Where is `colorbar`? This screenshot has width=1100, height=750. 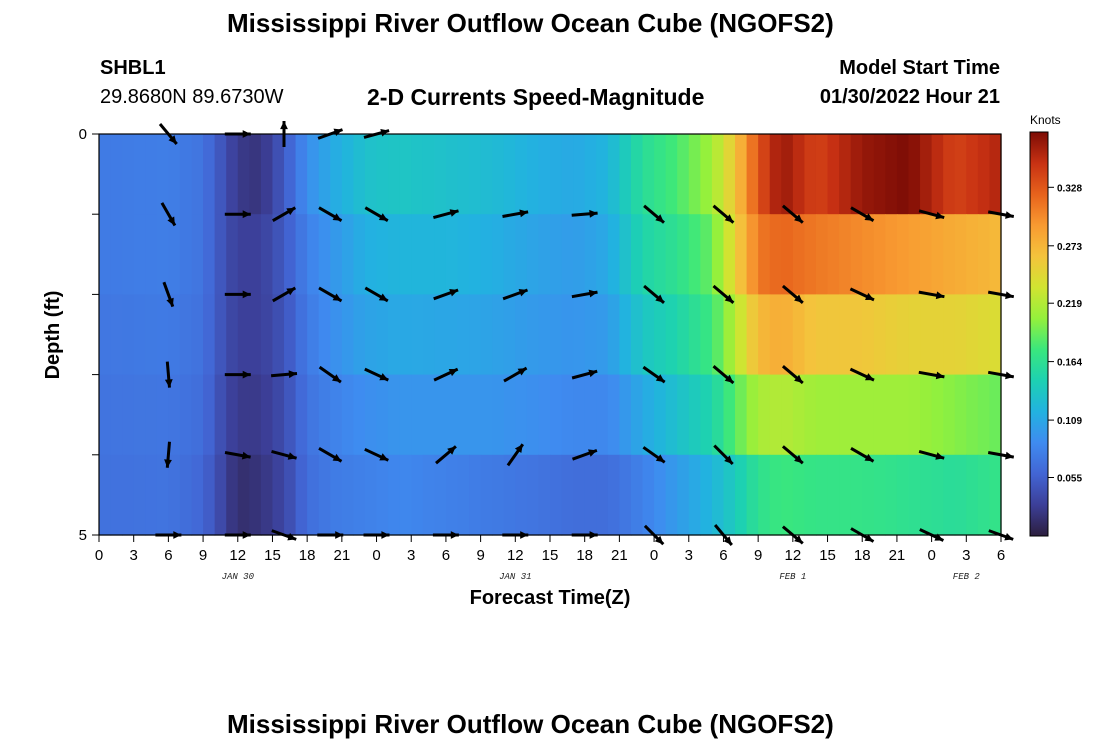
colorbar is located at coordinates (1039, 334).